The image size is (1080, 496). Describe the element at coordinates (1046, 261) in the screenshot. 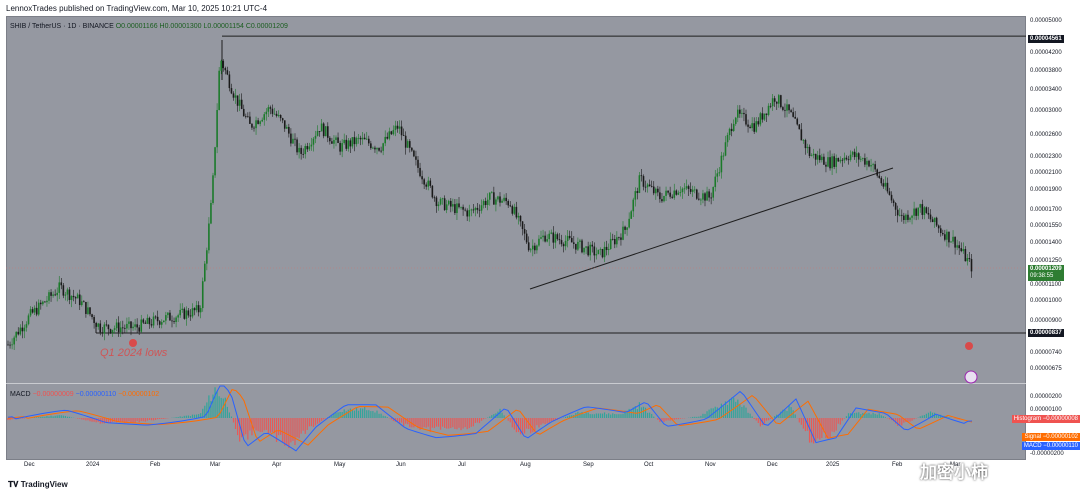

I see `price-label: 0.00001250` at that location.